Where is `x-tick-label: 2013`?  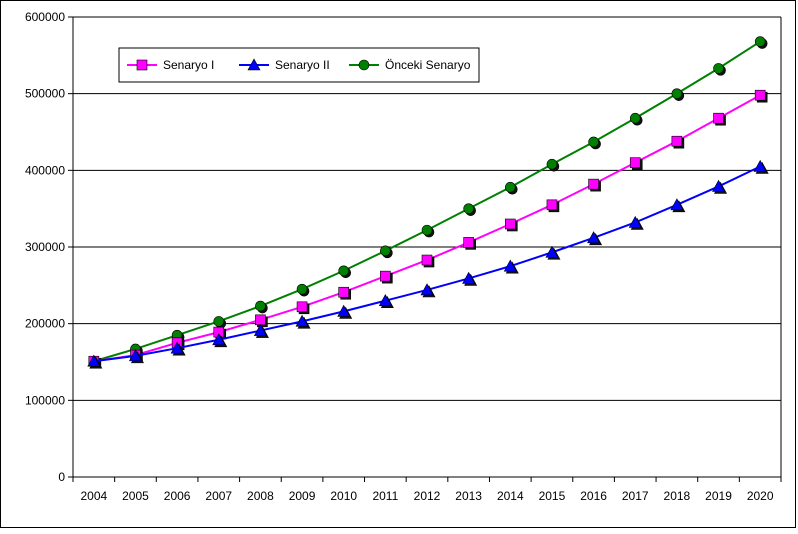 x-tick-label: 2013 is located at coordinates (468, 496).